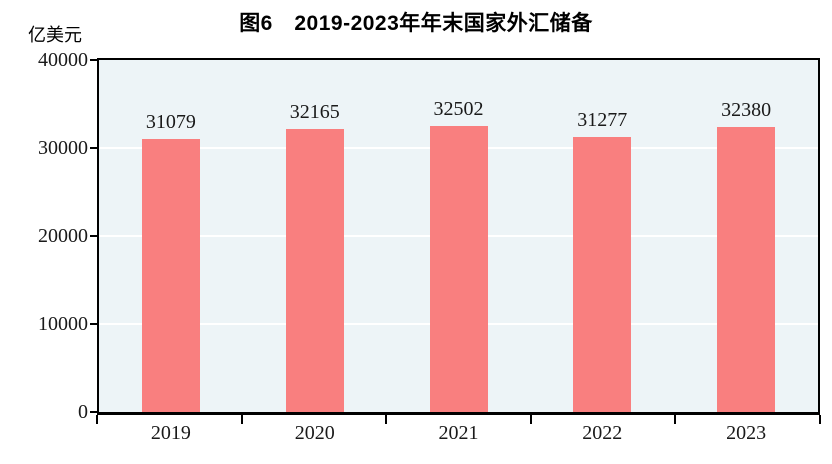 This screenshot has width=832, height=464. Describe the element at coordinates (458, 109) in the screenshot. I see `bar-value-label-2021: 32502` at that location.